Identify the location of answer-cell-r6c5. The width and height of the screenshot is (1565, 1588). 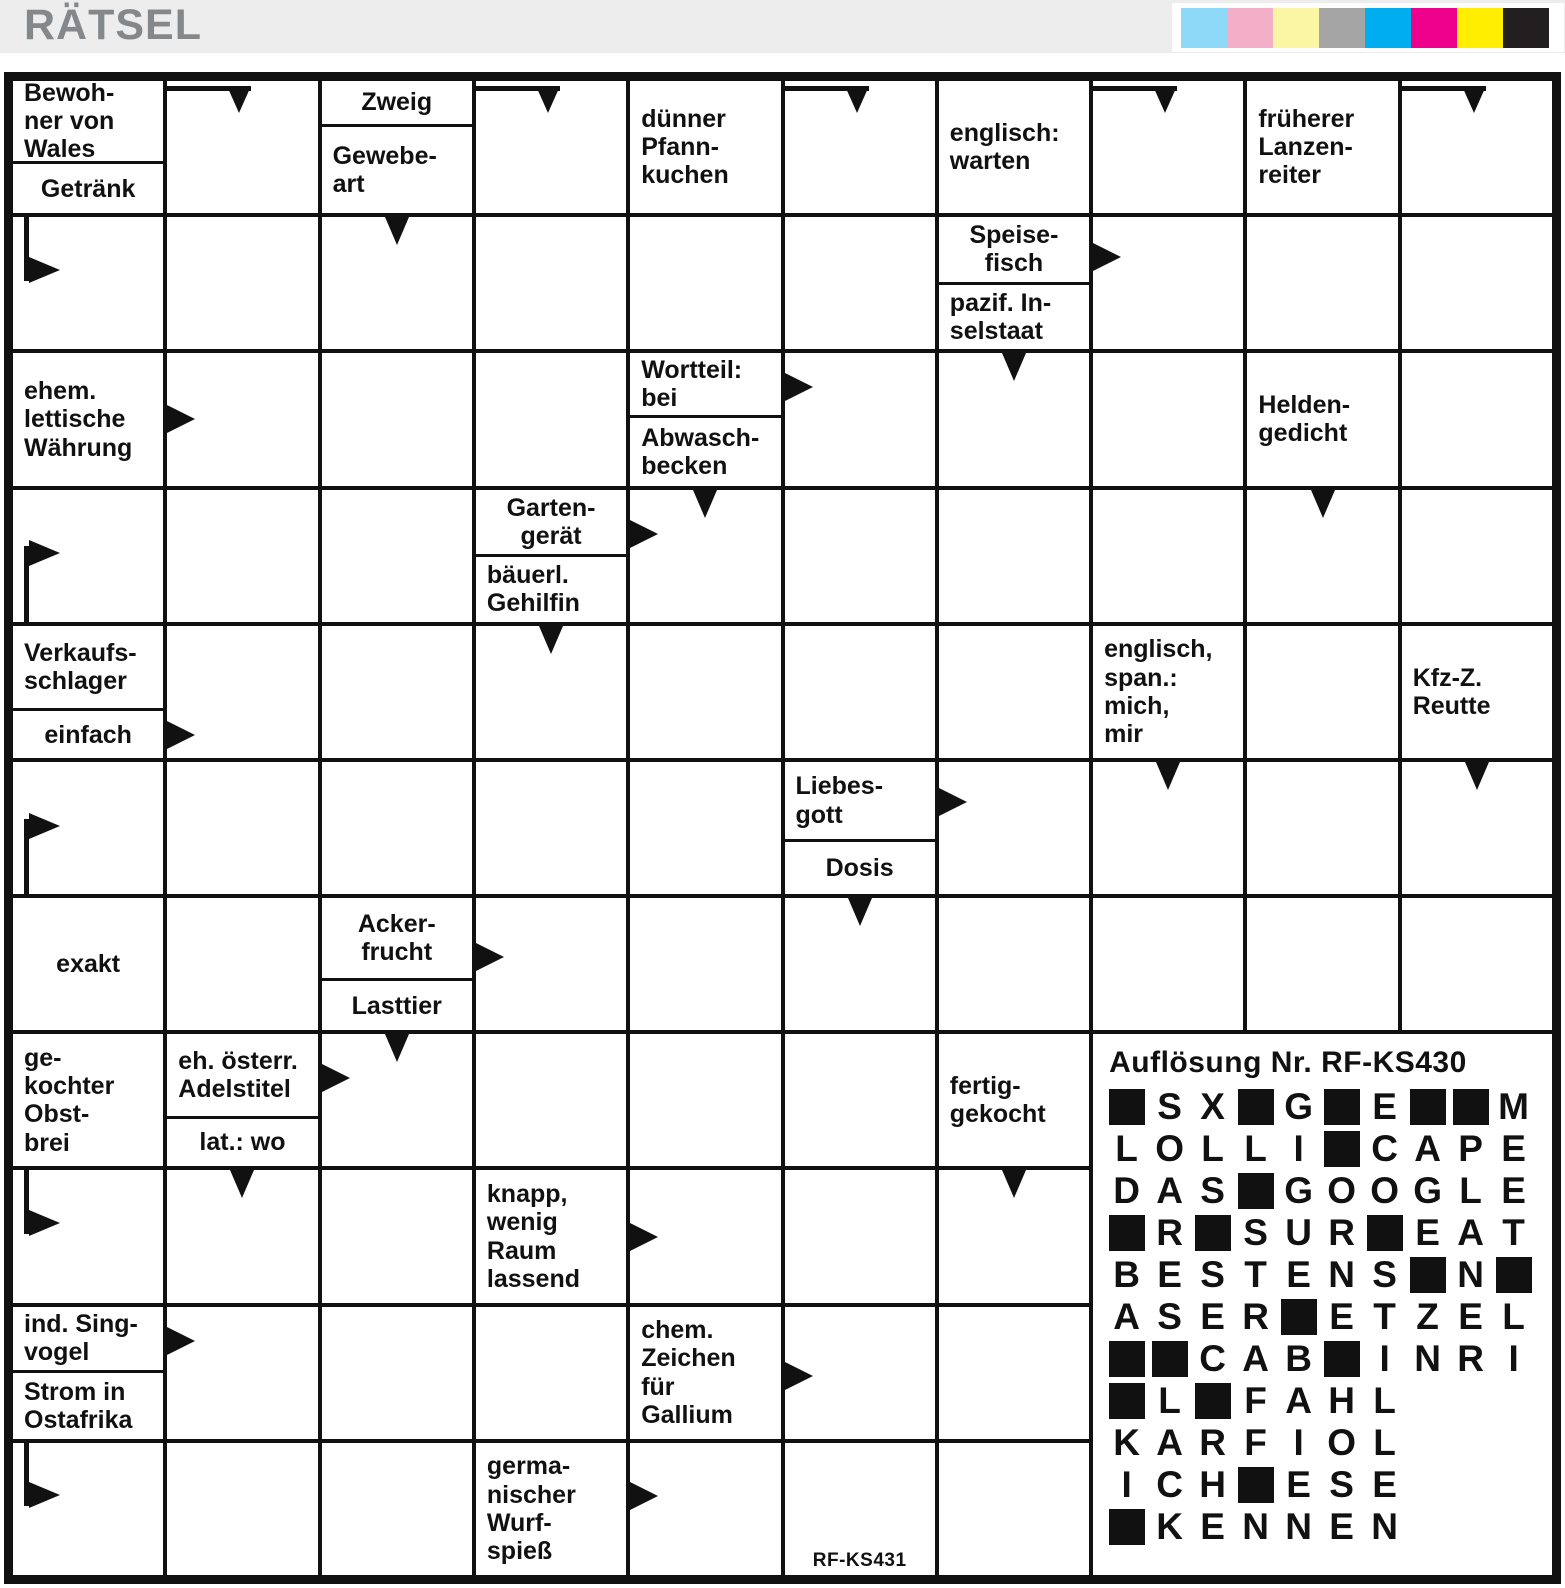
(705, 828).